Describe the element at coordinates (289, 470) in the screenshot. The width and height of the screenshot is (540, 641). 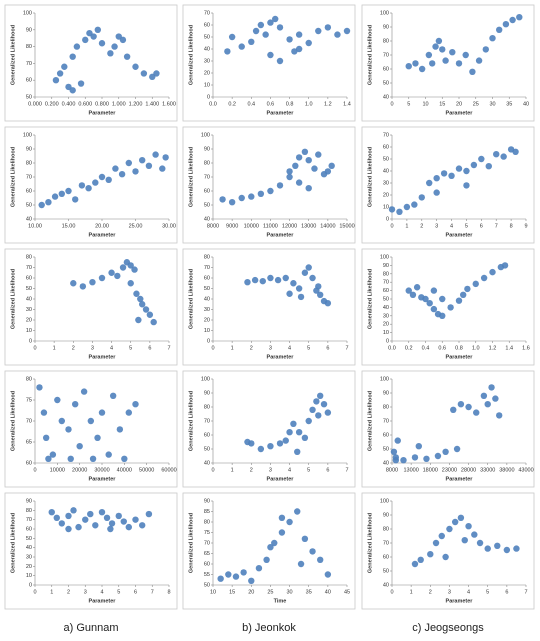
I see `x-tick-label: 4` at that location.